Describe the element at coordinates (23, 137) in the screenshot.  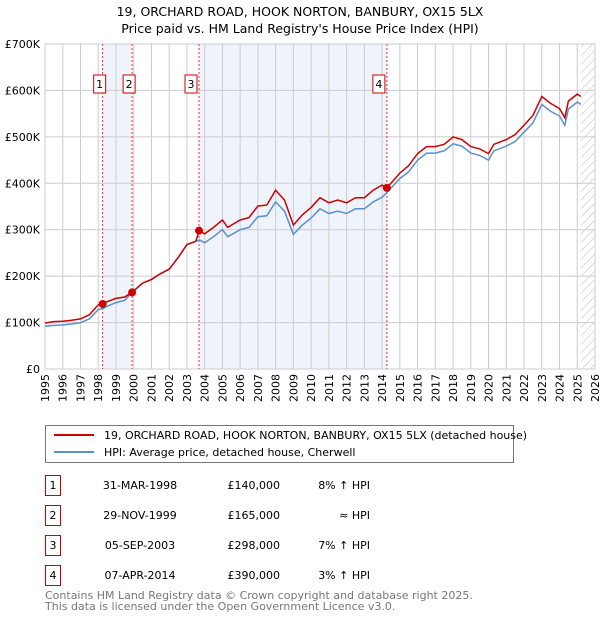
I see `y-tick-label: £500K` at that location.